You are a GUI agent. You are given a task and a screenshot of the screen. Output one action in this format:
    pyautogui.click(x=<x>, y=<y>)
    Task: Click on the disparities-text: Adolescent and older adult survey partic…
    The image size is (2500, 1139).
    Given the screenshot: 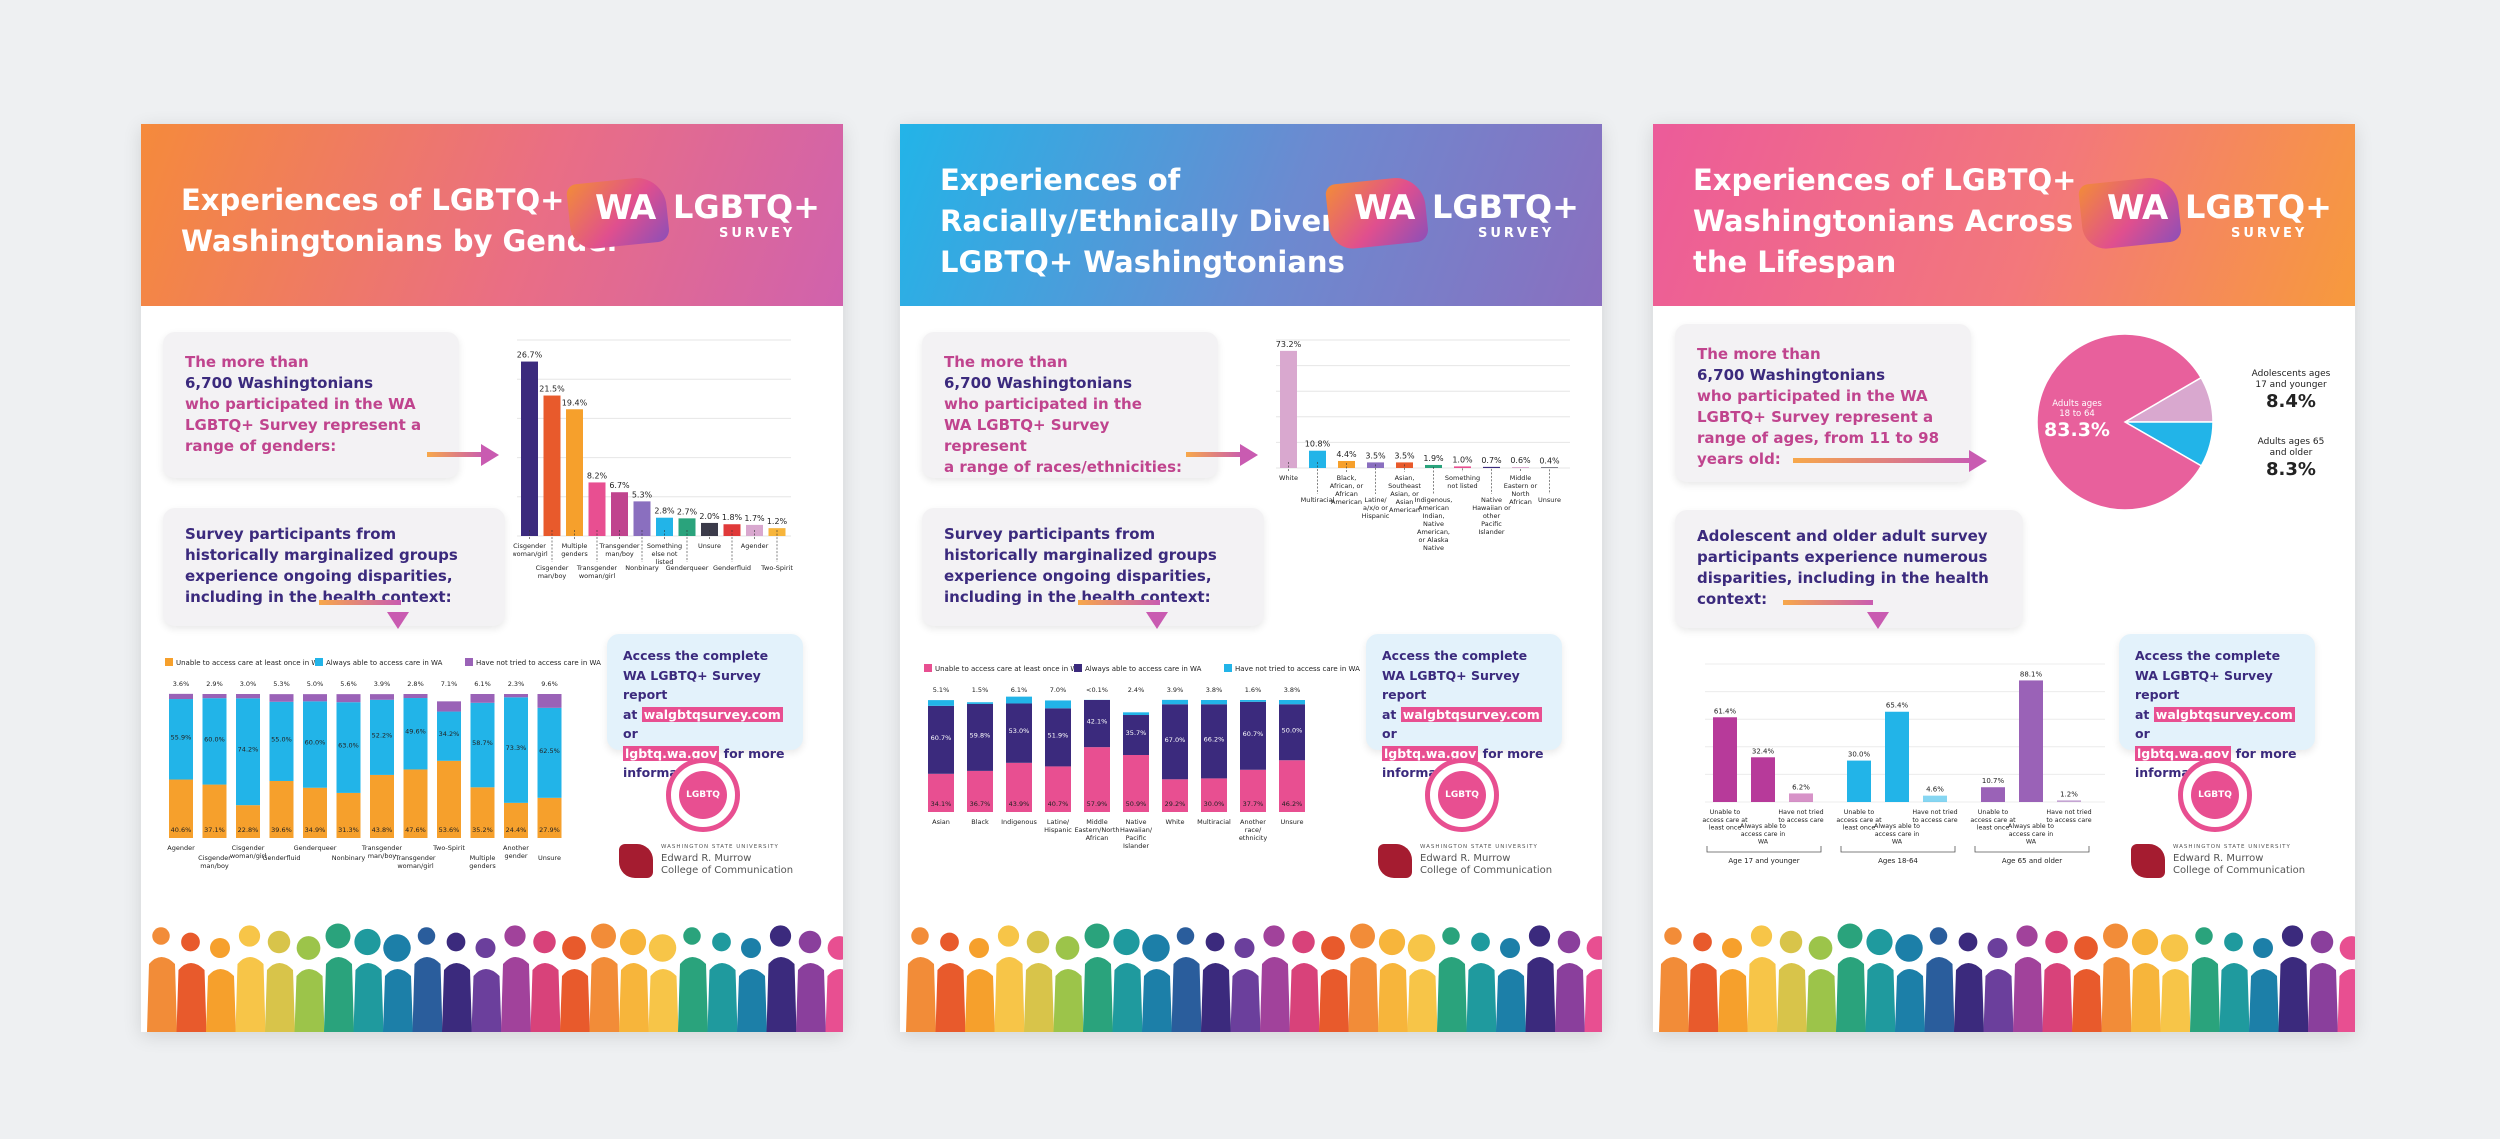 What is the action you would take?
    pyautogui.click(x=1843, y=567)
    